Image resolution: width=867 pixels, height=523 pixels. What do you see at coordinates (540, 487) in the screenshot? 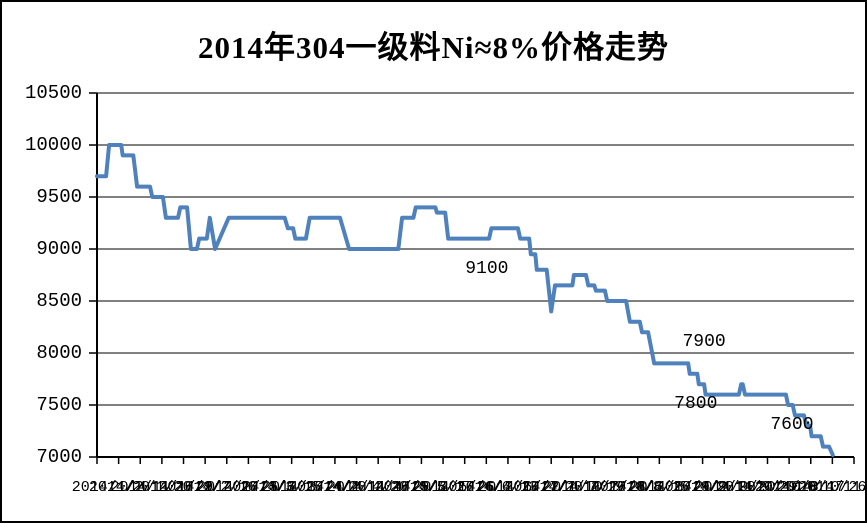
I see `x-tick-label: 2014/7/1` at bounding box center [540, 487].